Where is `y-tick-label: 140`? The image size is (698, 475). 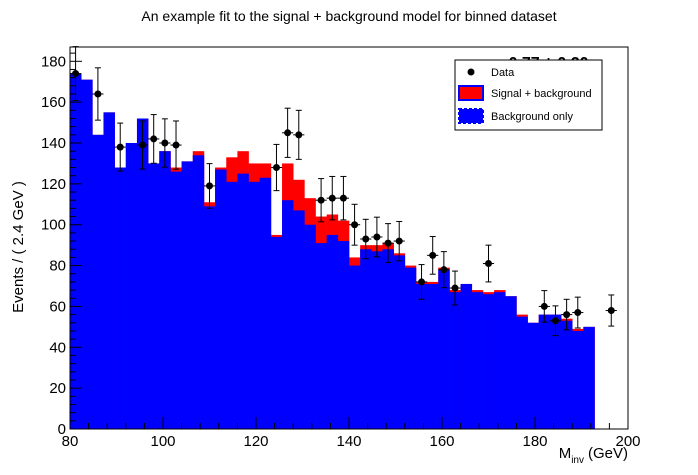 y-tick-label: 140 is located at coordinates (53, 143).